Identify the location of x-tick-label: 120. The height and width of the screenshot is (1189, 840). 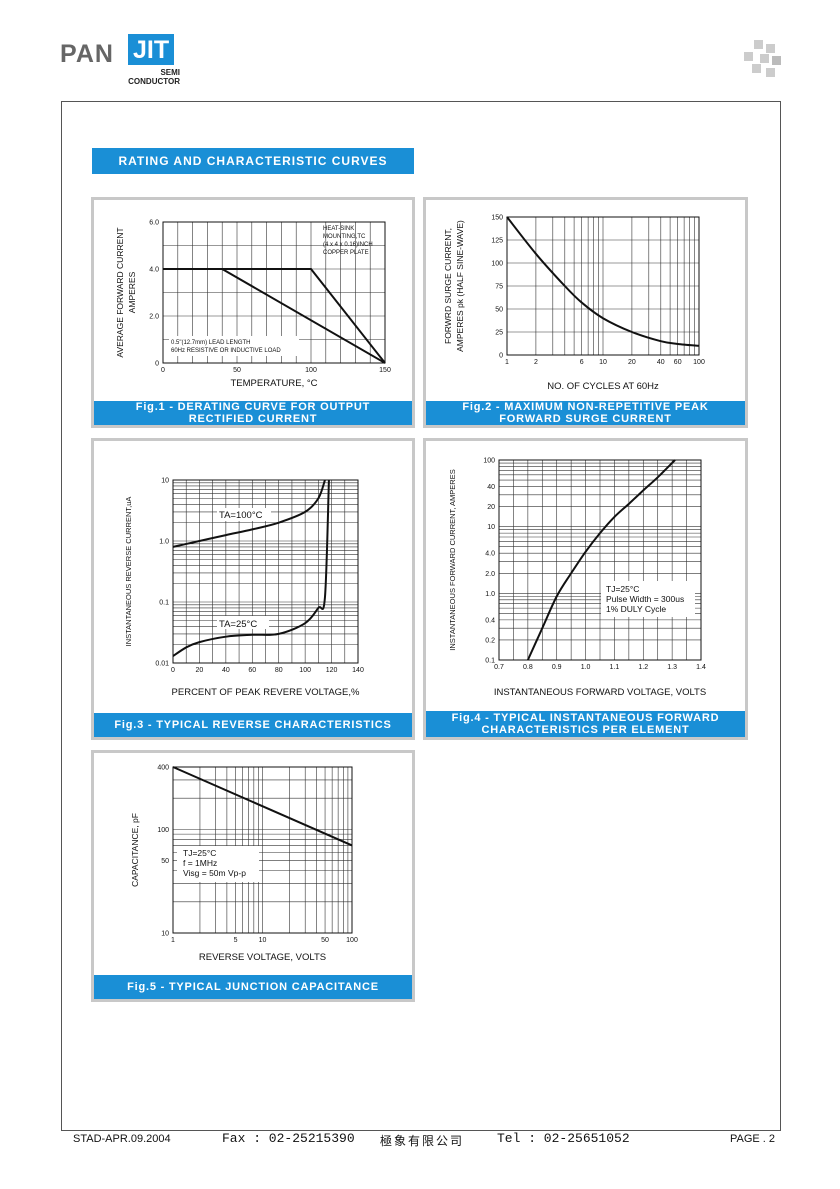
(332, 670).